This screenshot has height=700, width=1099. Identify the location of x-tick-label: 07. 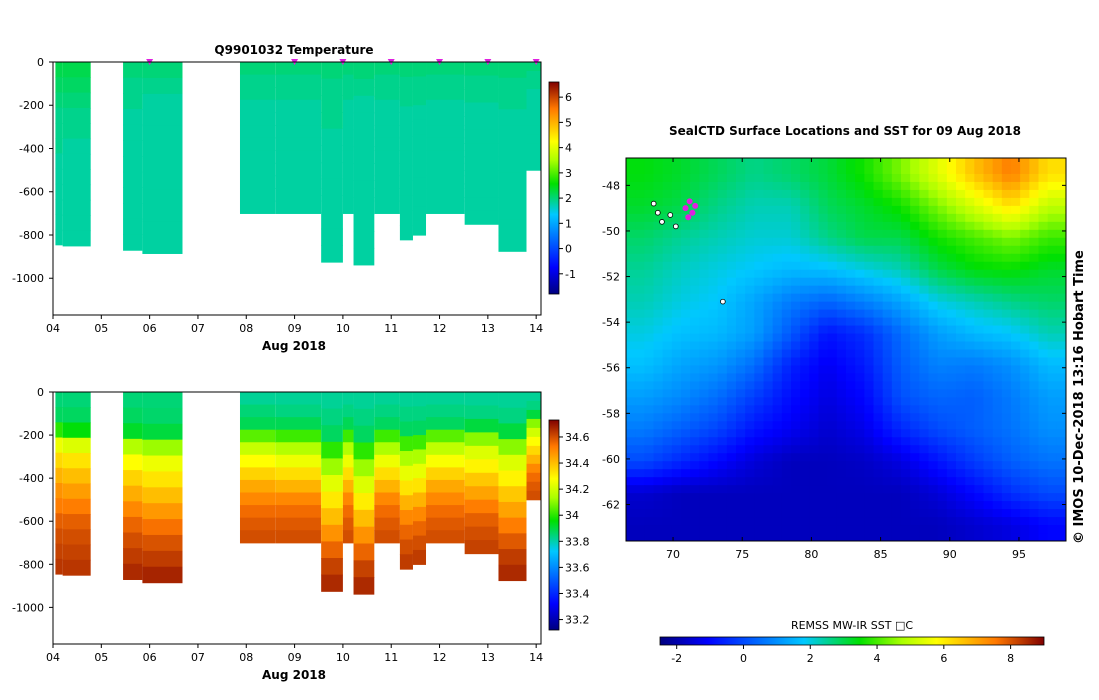
(198, 657).